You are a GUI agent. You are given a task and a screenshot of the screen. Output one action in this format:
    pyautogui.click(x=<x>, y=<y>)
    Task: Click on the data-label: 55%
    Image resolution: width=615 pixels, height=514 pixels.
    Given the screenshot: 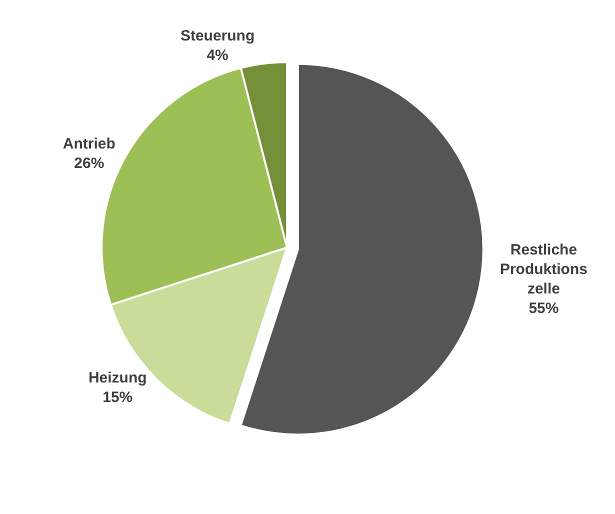 What is the action you would take?
    pyautogui.click(x=543, y=308)
    